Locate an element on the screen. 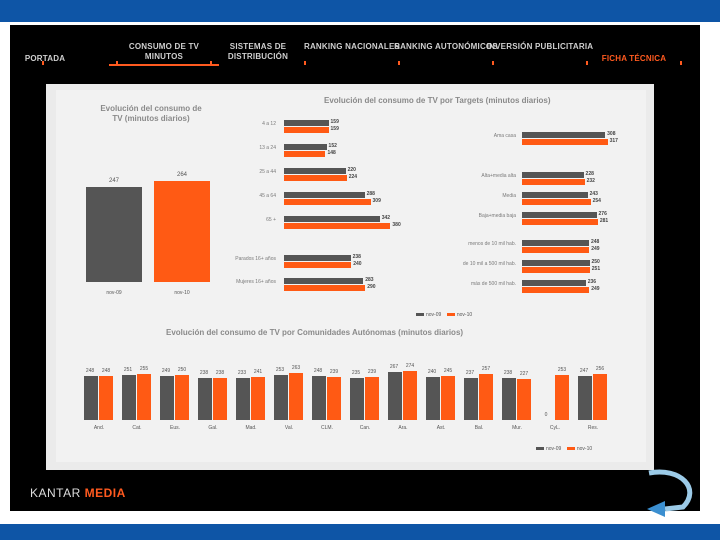 The width and height of the screenshot is (720, 540). target-value: 248 is located at coordinates (595, 242).